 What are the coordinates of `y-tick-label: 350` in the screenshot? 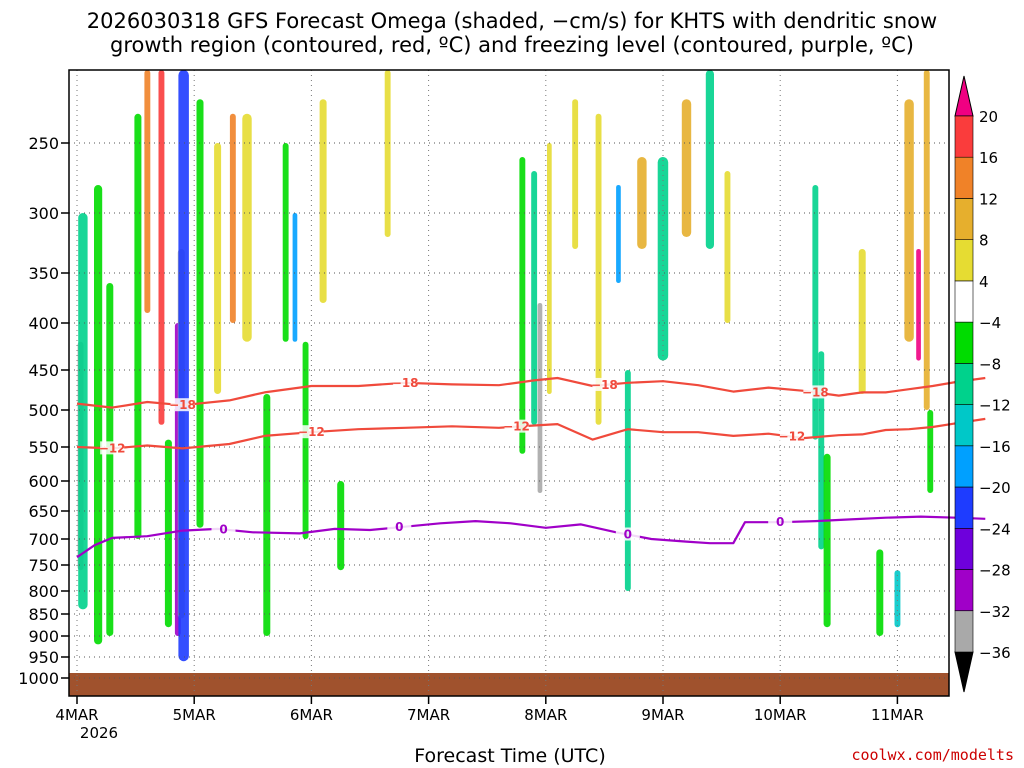 It's located at (43, 273).